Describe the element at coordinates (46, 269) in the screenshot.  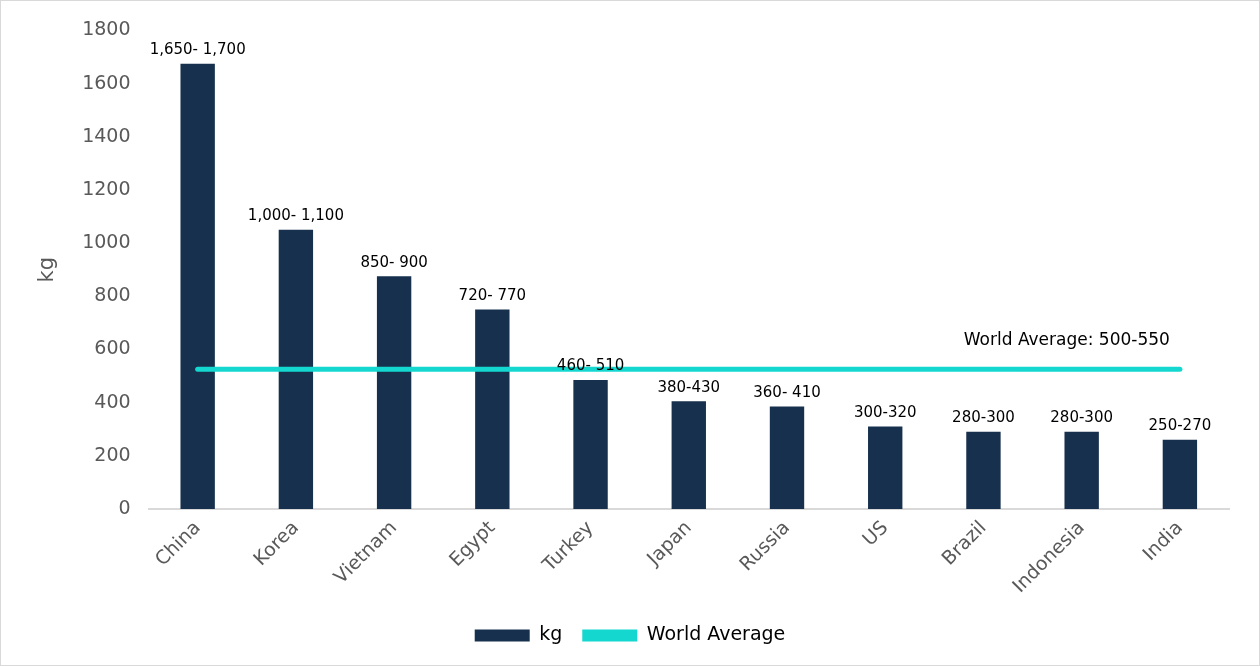
I see `y-axis-title: kg` at that location.